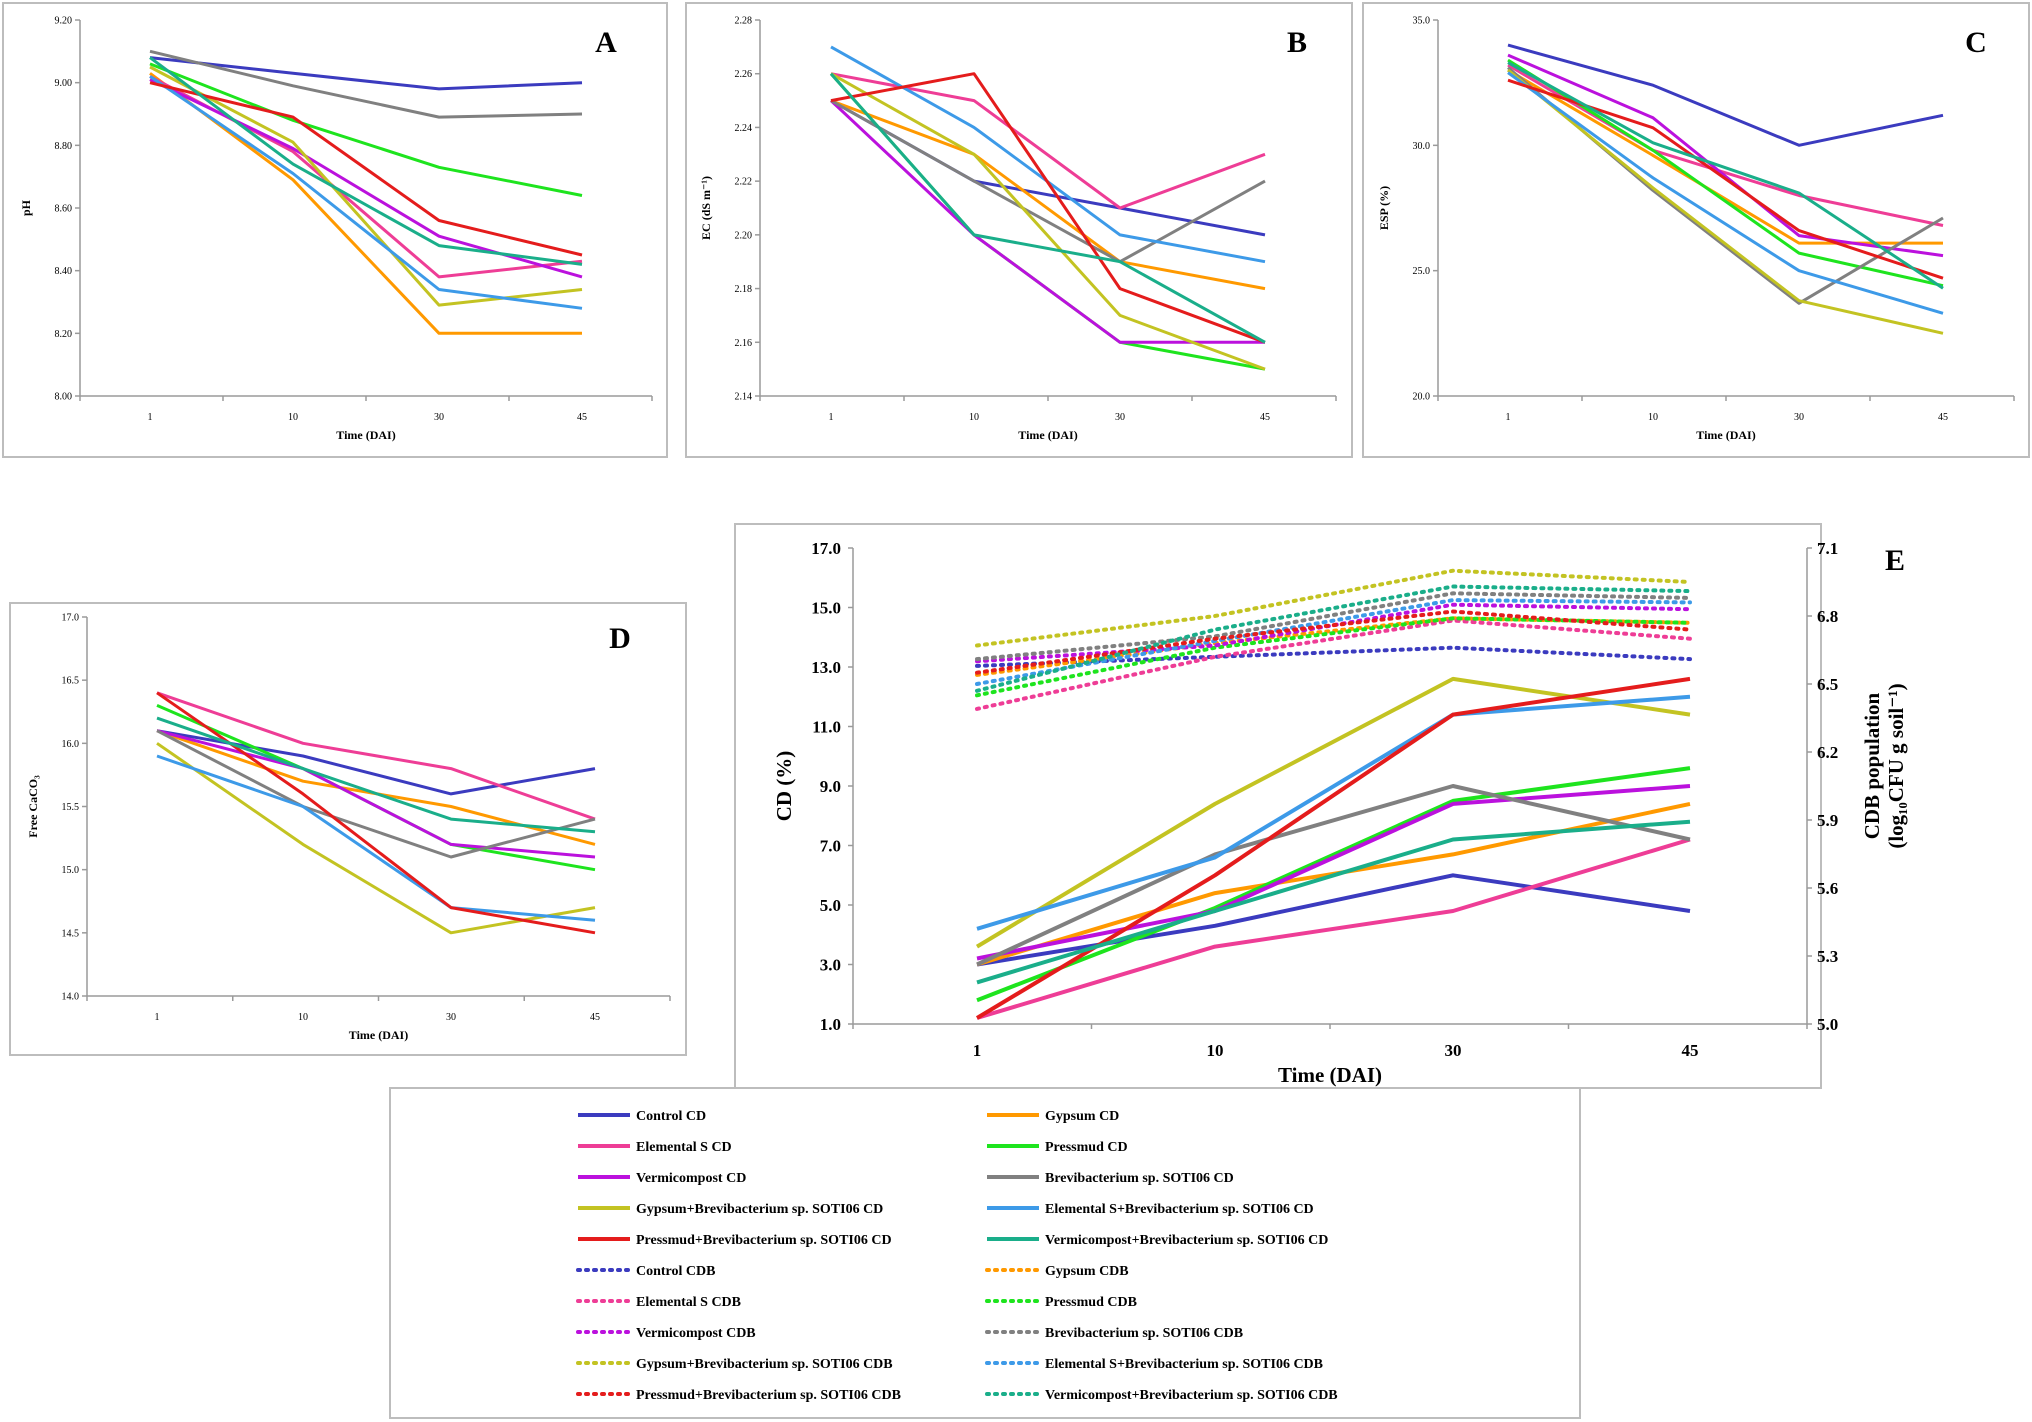  What do you see at coordinates (688, 1302) in the screenshot?
I see `legend-label: Elemental S CDB` at bounding box center [688, 1302].